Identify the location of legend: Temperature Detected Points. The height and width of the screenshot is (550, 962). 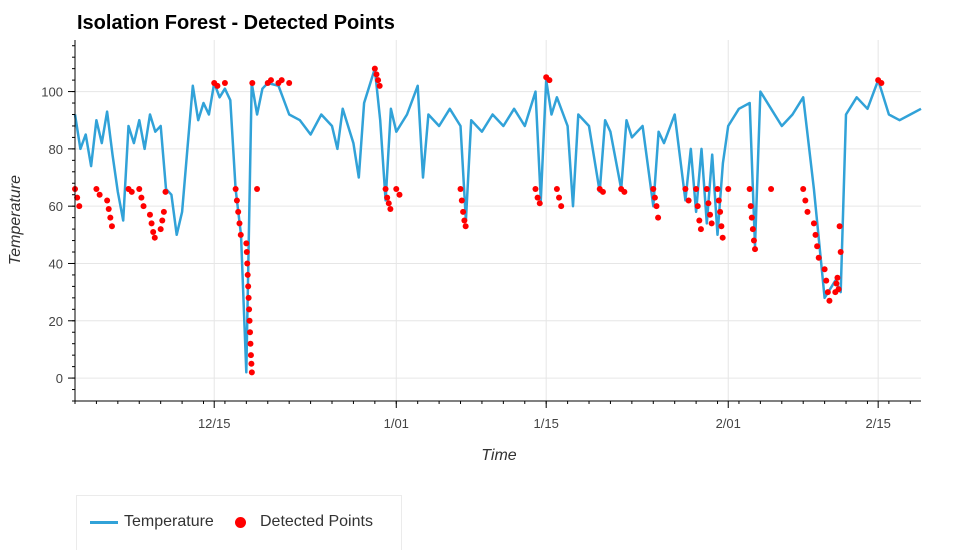
(239, 522).